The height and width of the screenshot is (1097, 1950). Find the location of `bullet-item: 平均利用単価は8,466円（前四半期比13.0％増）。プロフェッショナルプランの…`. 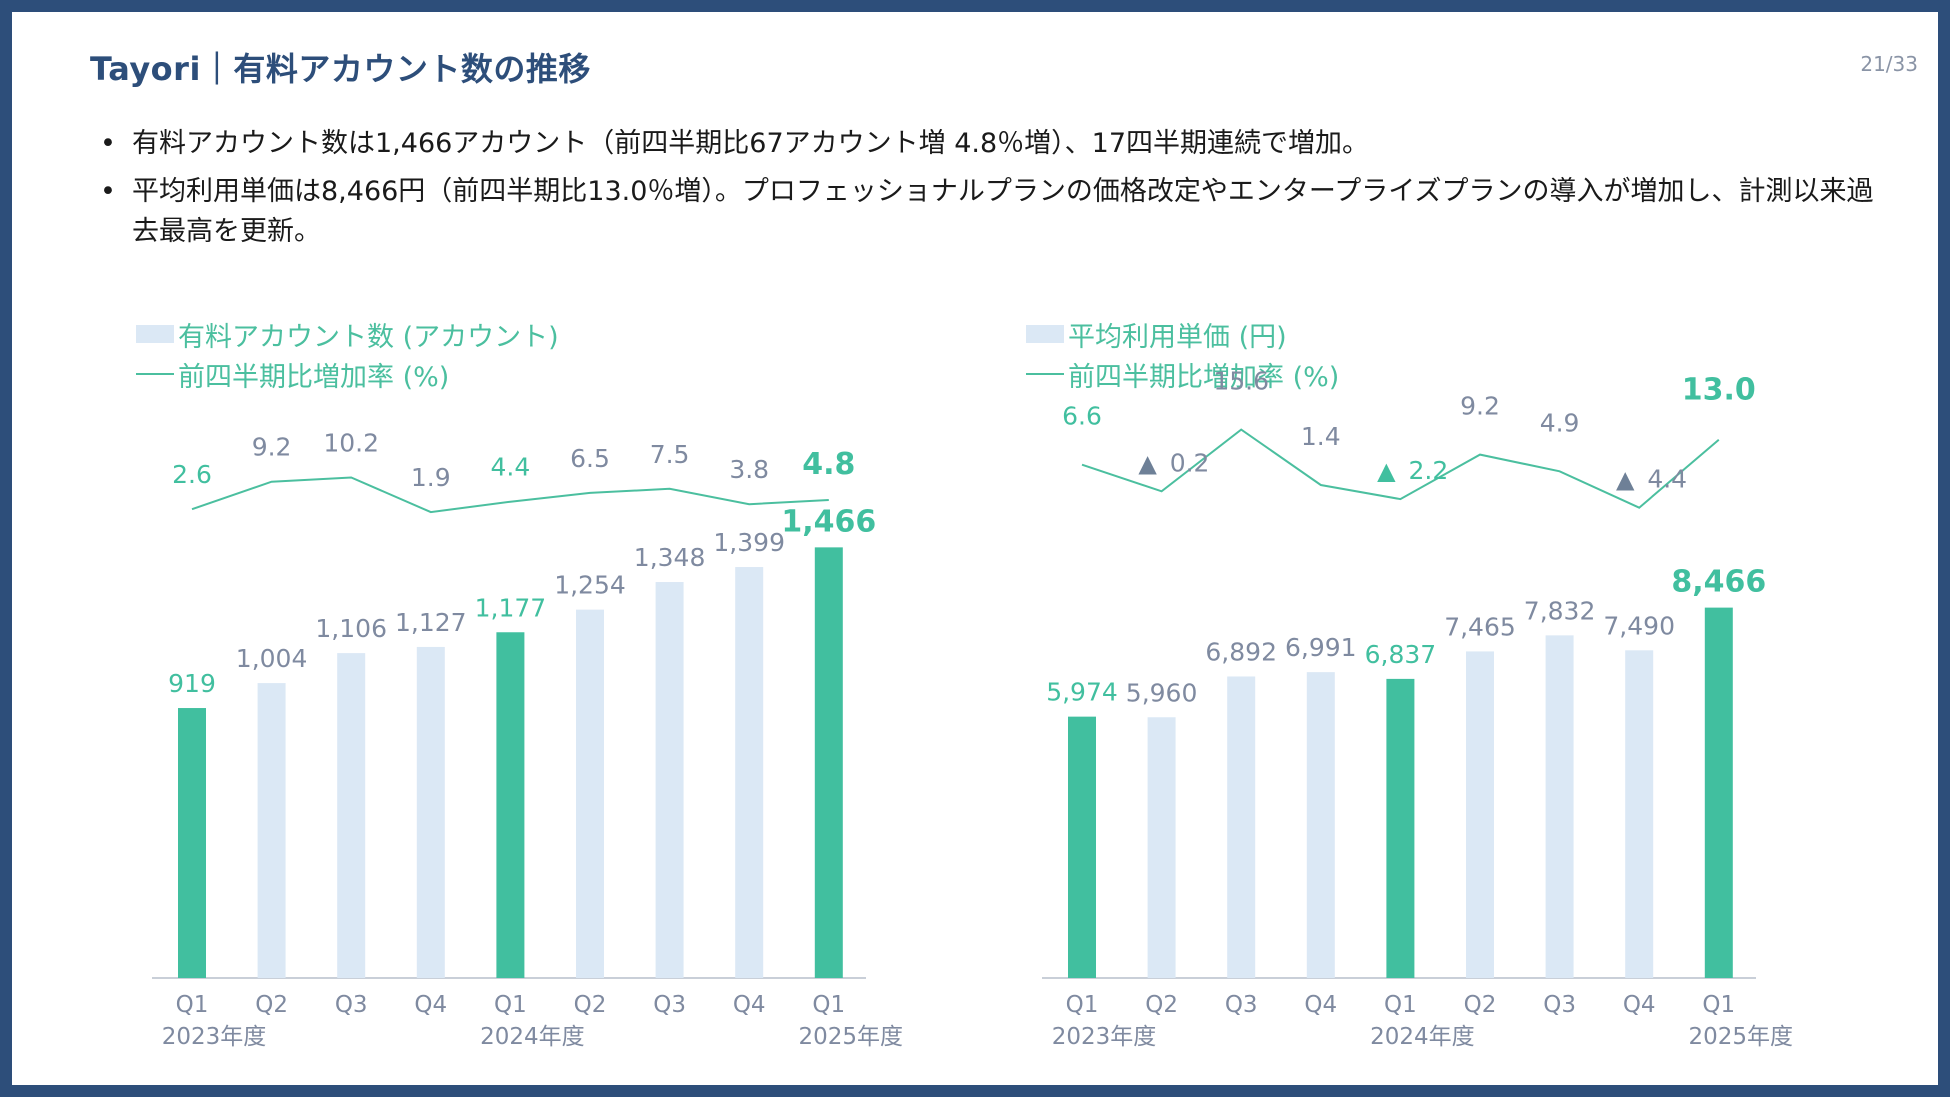

bullet-item: 平均利用単価は8,466円（前四半期比13.0％増）。プロフェッショナルプランの… is located at coordinates (984, 212).